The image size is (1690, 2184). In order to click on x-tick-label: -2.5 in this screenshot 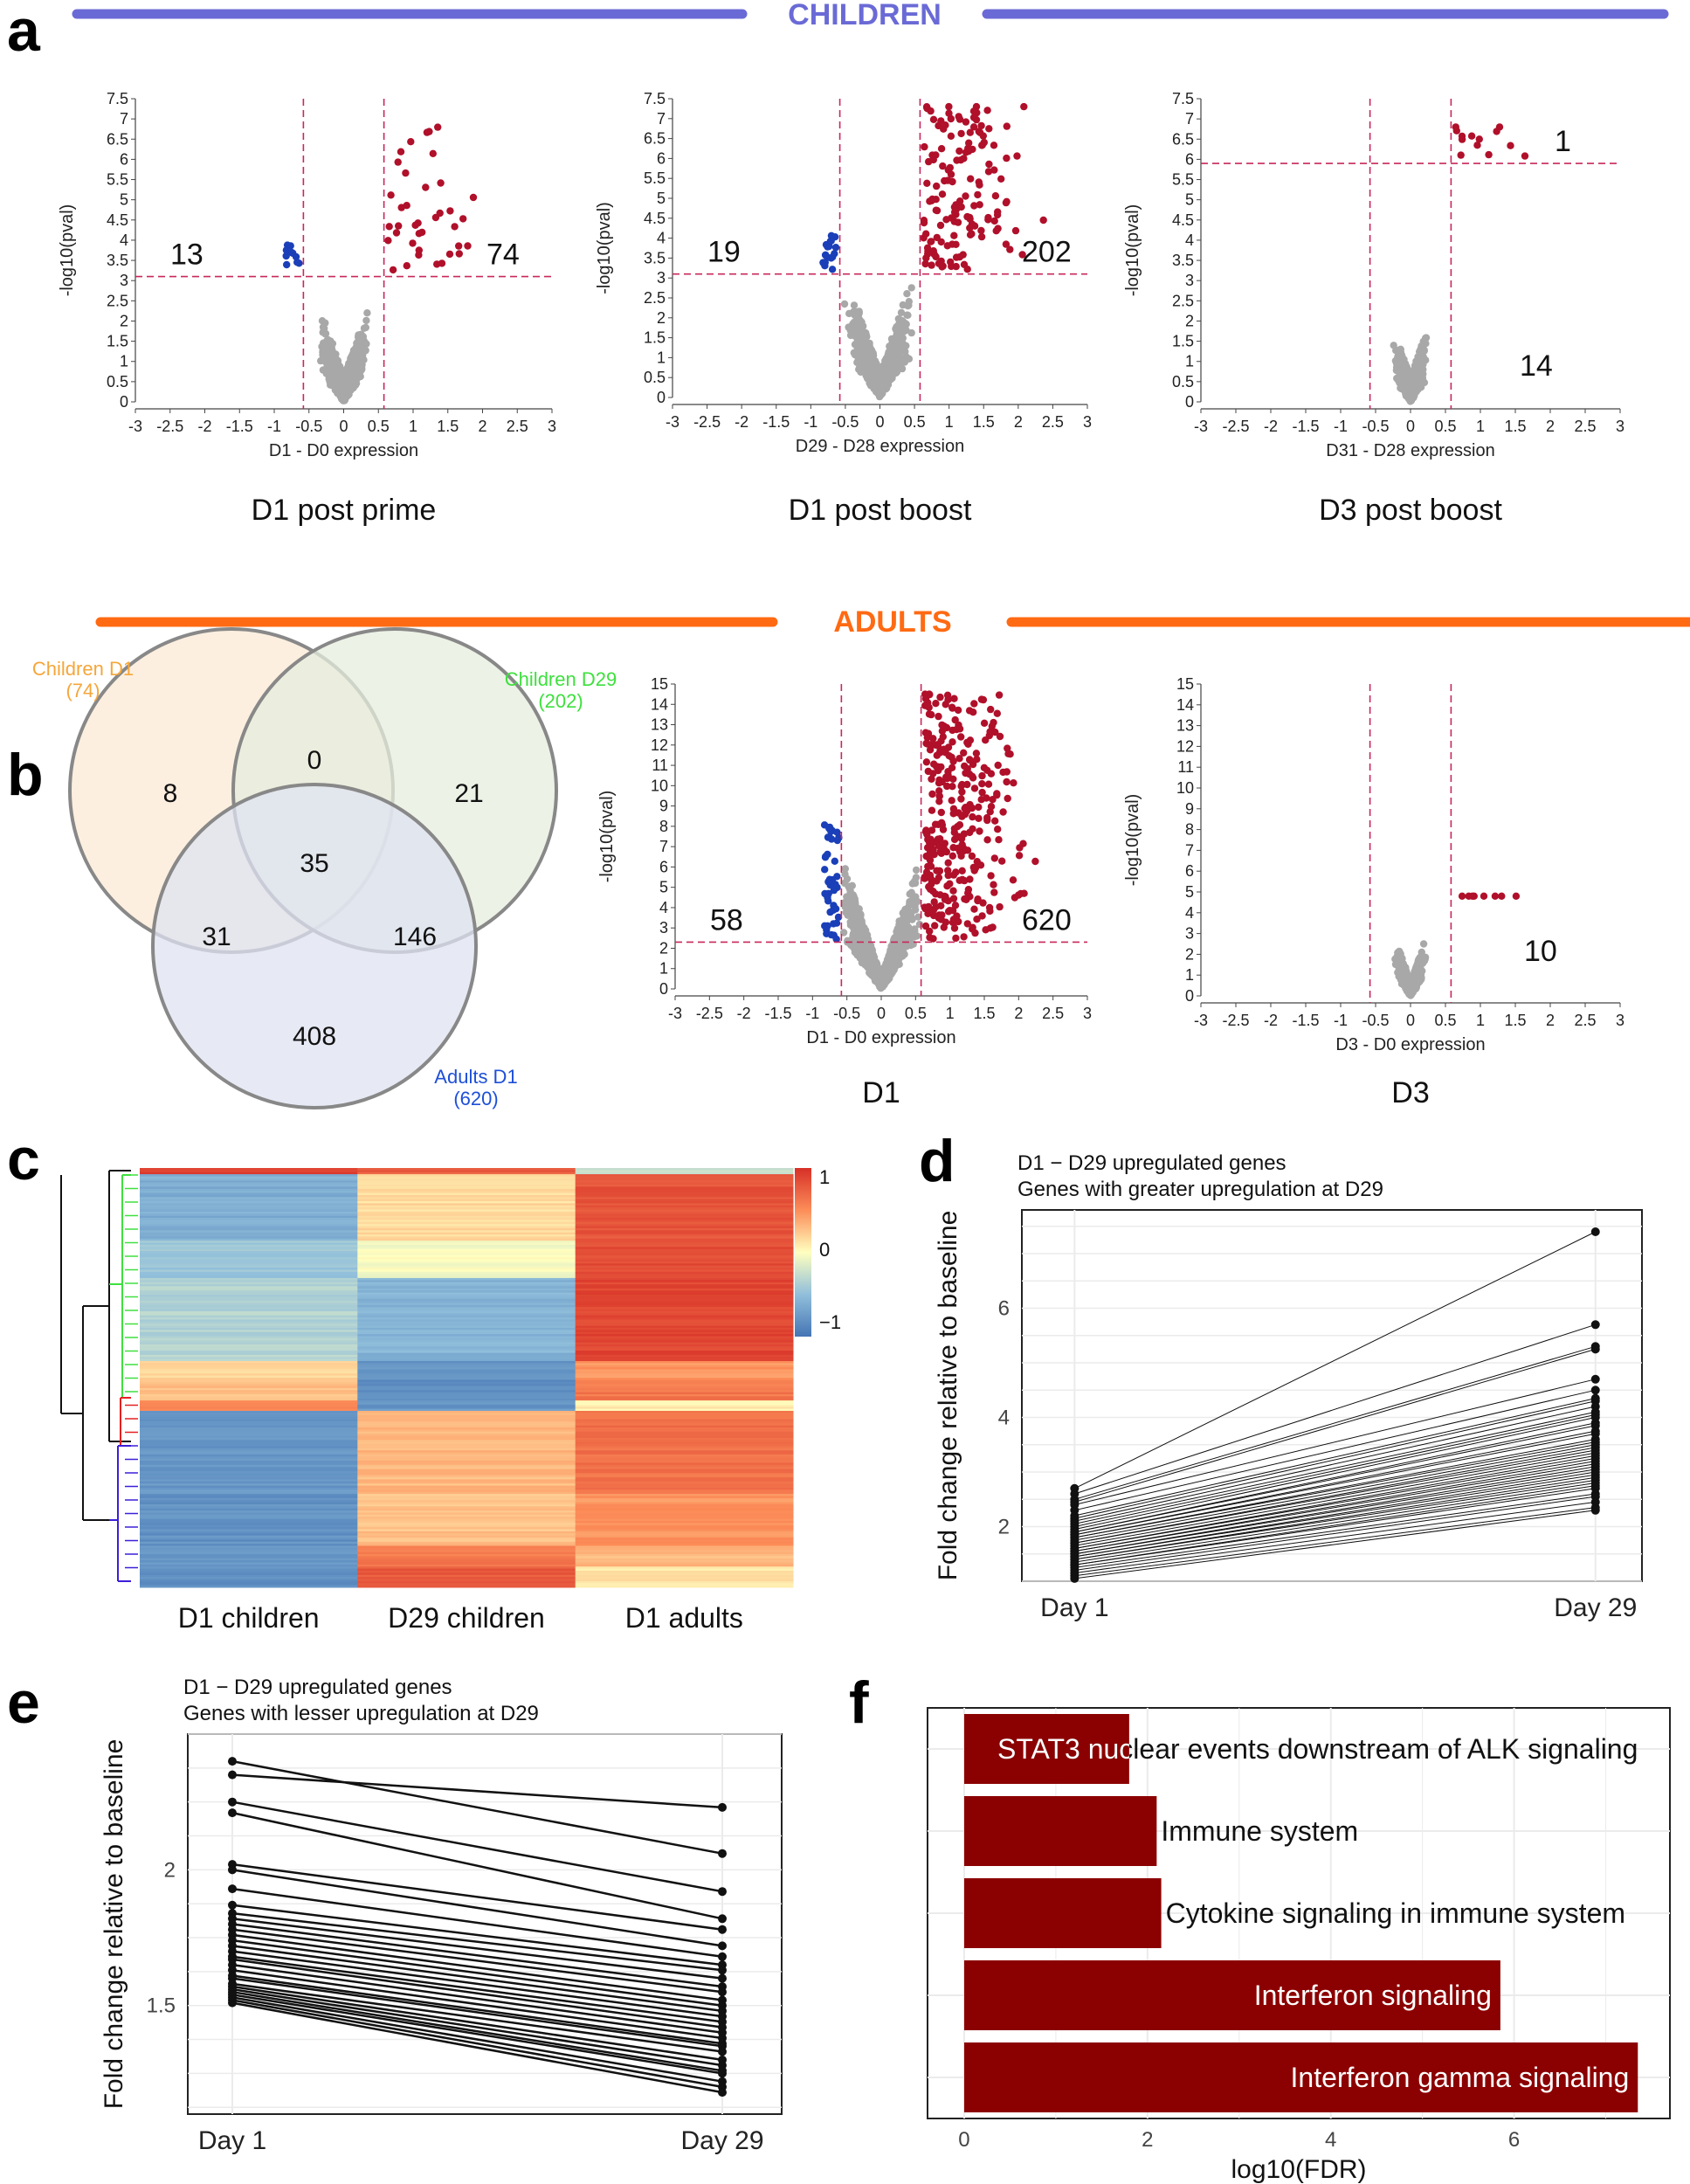, I will do `click(1235, 426)`.